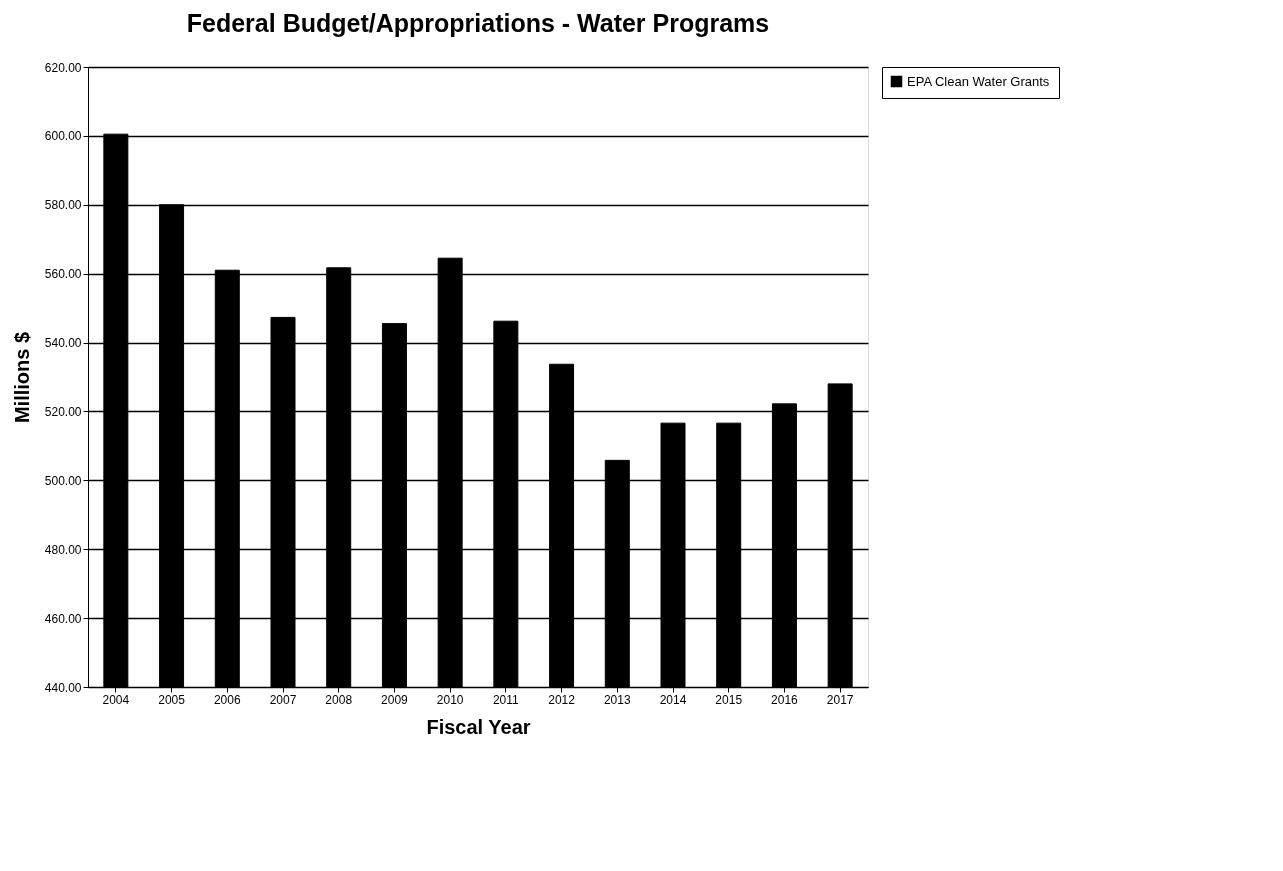 Image resolution: width=1283 pixels, height=871 pixels. What do you see at coordinates (63, 549) in the screenshot?
I see `y-tick-label: 480.00` at bounding box center [63, 549].